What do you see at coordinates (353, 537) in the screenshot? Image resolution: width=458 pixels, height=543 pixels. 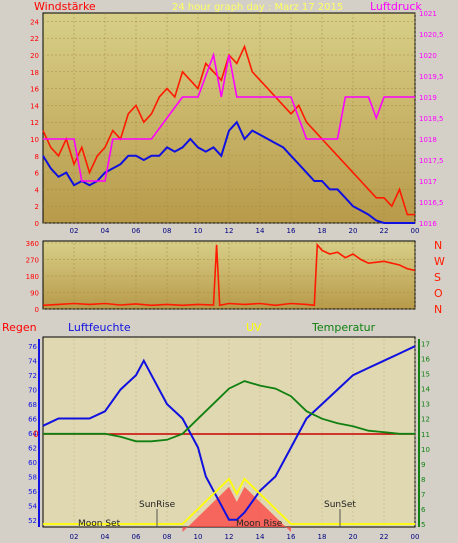 I see `x-tick-label: 20` at bounding box center [353, 537].